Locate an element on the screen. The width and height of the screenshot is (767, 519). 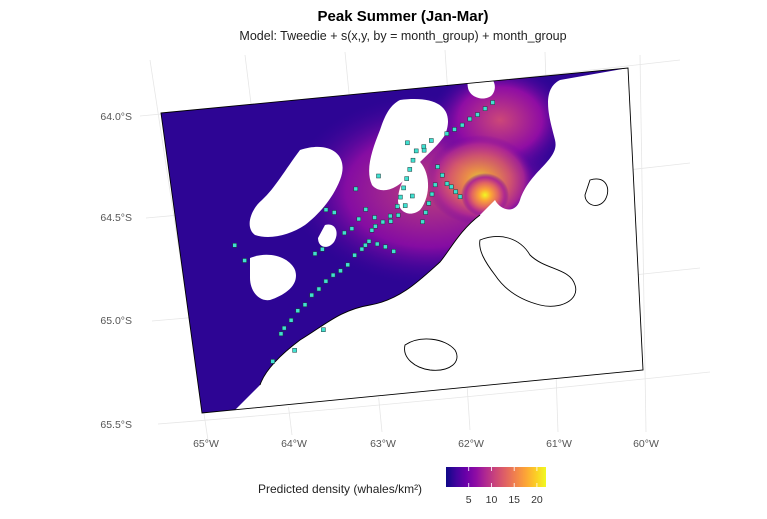
northern-island is located at coordinates (481, 84).